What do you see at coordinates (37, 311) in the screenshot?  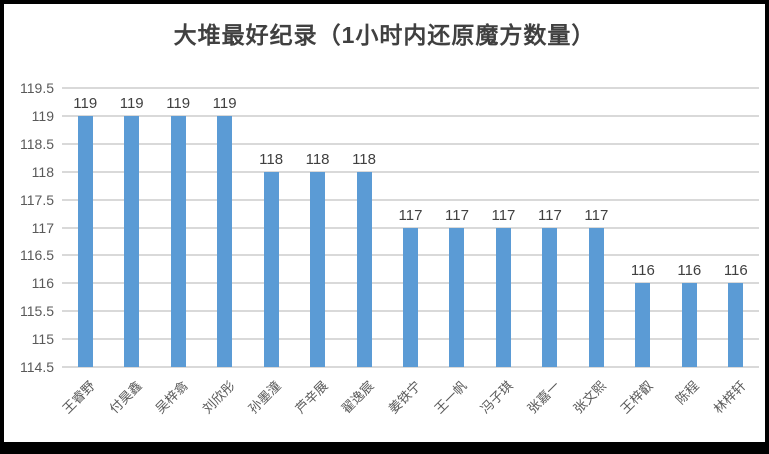 I see `y-tick-label: 115.5` at bounding box center [37, 311].